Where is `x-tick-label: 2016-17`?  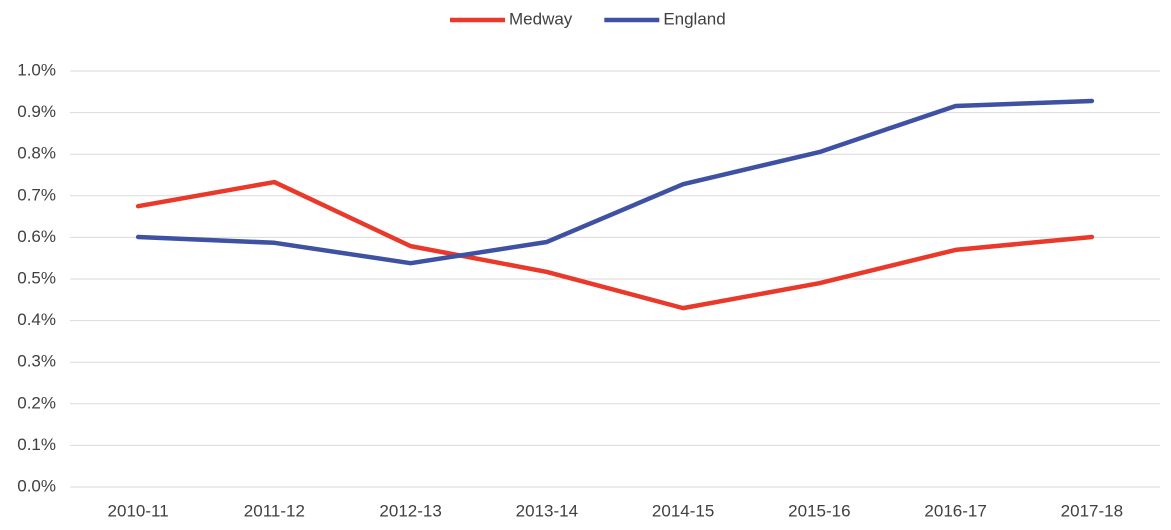
x-tick-label: 2016-17 is located at coordinates (955, 510).